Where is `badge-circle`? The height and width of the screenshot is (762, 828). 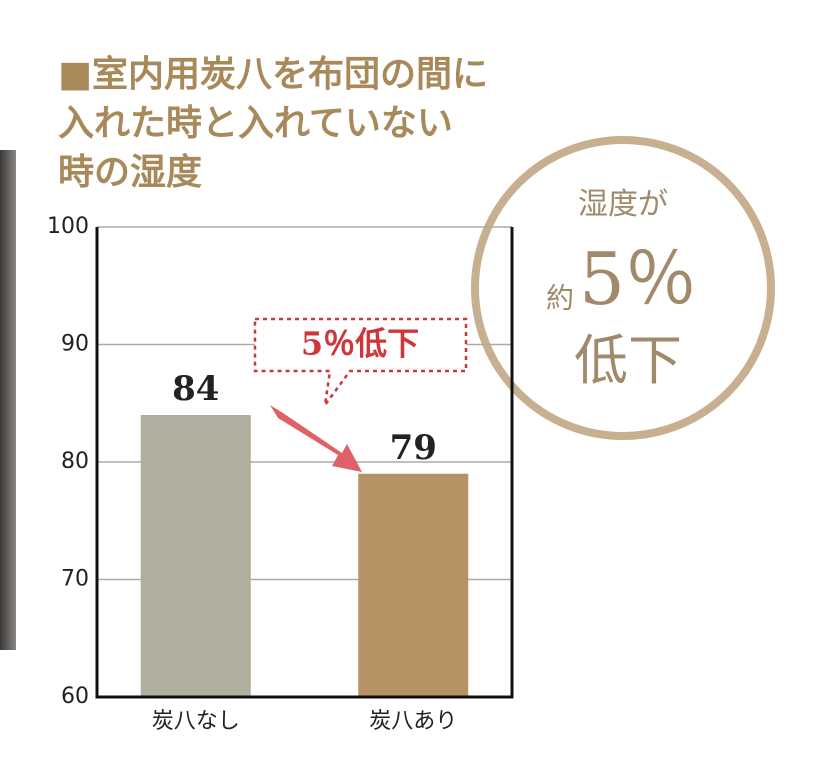
badge-circle is located at coordinates (623, 288).